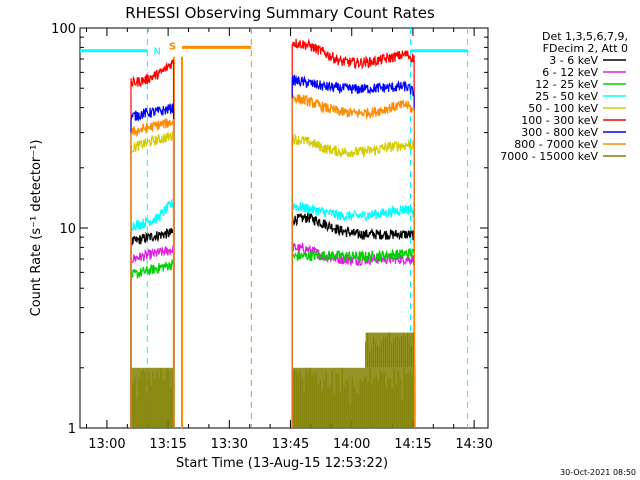  What do you see at coordinates (167, 444) in the screenshot?
I see `x-tick-label: 13:15` at bounding box center [167, 444].